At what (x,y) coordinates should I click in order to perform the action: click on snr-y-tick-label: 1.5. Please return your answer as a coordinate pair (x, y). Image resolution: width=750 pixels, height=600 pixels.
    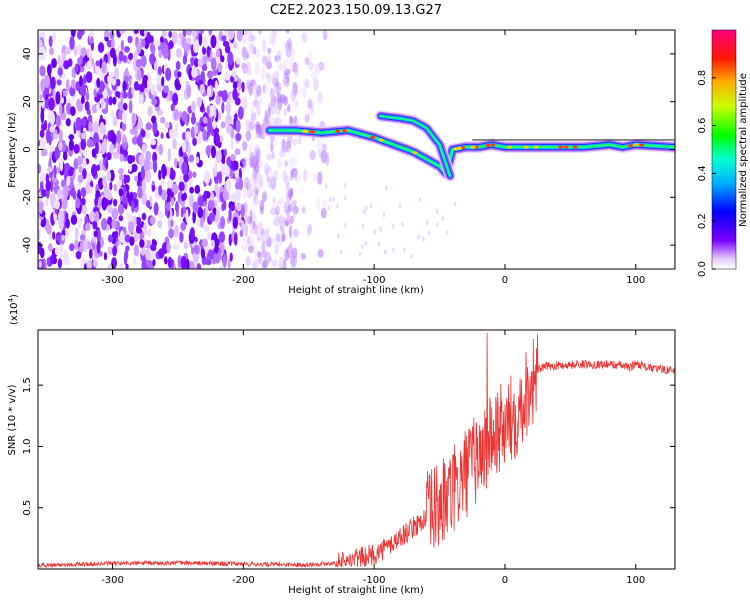
    Looking at the image, I should click on (27, 385).